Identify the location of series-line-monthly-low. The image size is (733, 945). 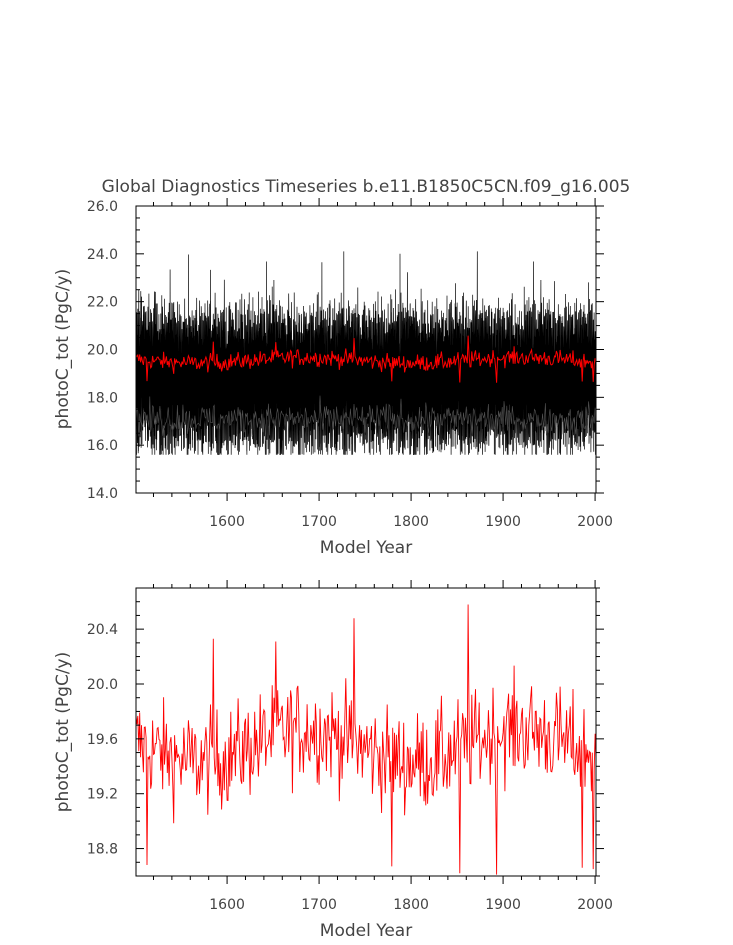
(366, 419).